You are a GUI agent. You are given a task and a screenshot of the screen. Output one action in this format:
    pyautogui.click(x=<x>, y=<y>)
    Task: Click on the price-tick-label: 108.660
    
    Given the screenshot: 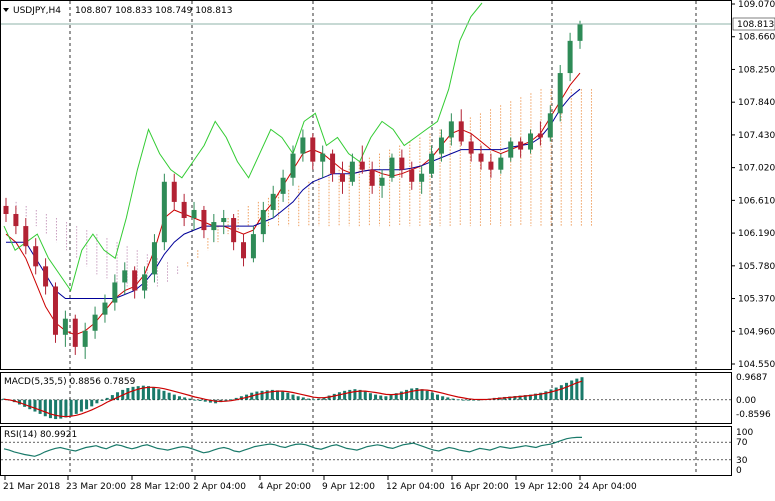 What is the action you would take?
    pyautogui.click(x=756, y=38)
    